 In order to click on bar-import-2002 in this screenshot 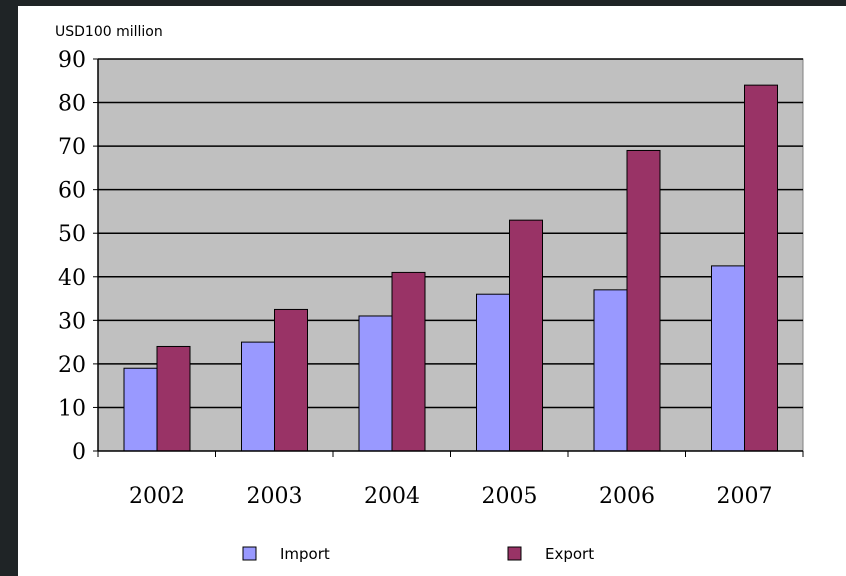, I will do `click(140, 409)`.